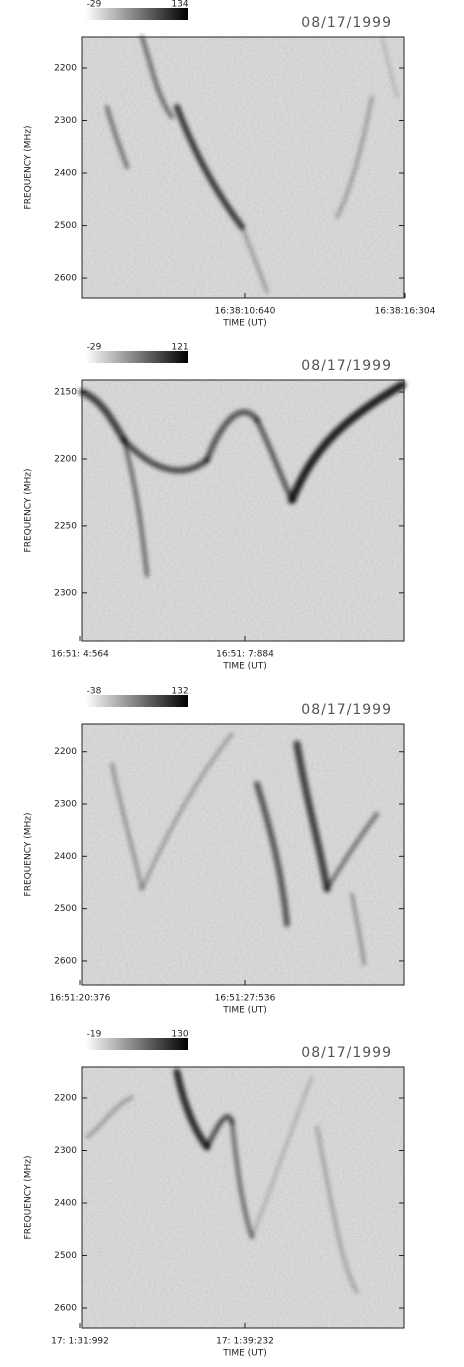  Describe the element at coordinates (179, 348) in the screenshot. I see `colorbar-max-label: 121` at that location.